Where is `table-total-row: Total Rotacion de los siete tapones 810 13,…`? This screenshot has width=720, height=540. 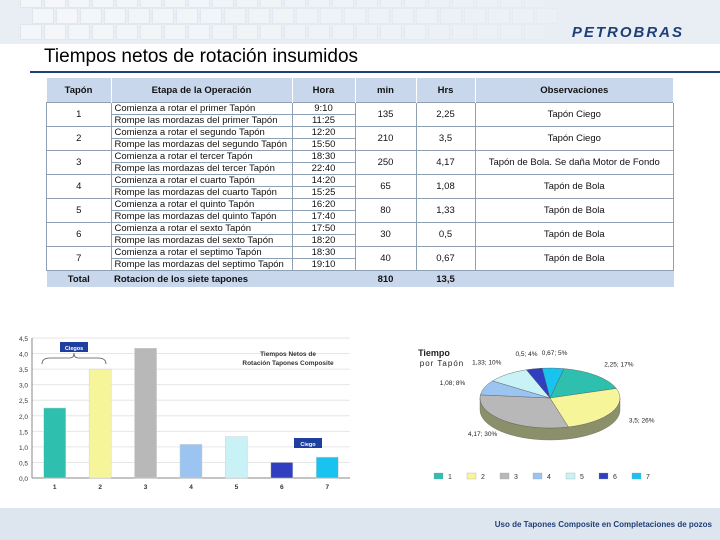 table-total-row: Total Rotacion de los siete tapones 810 13,… is located at coordinates (360, 278).